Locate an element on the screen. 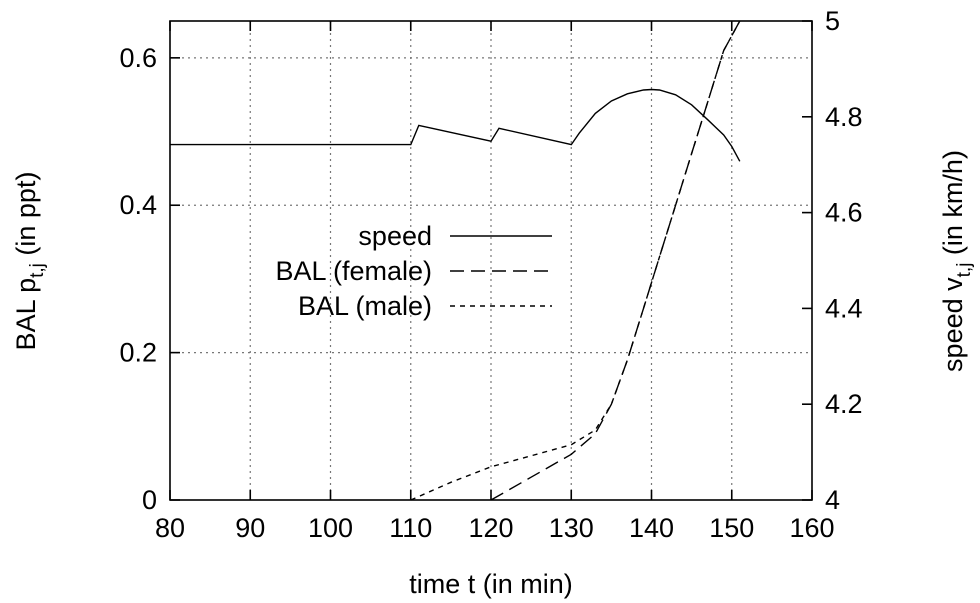 The width and height of the screenshot is (980, 603). right-y-tick-labels: 4 4.2 4.4 4.6 4.8 5 is located at coordinates (844, 260).